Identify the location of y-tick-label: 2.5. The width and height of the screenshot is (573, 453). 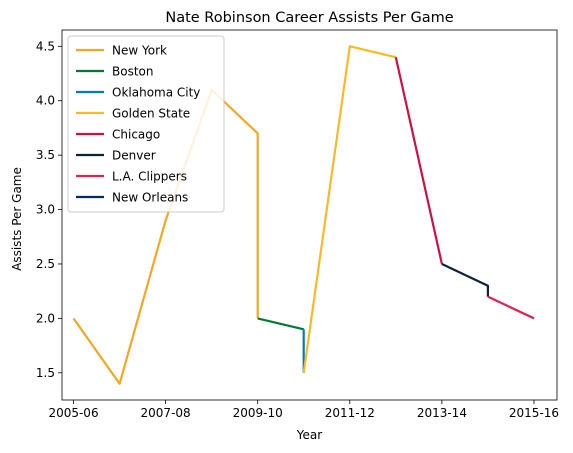
(45, 264).